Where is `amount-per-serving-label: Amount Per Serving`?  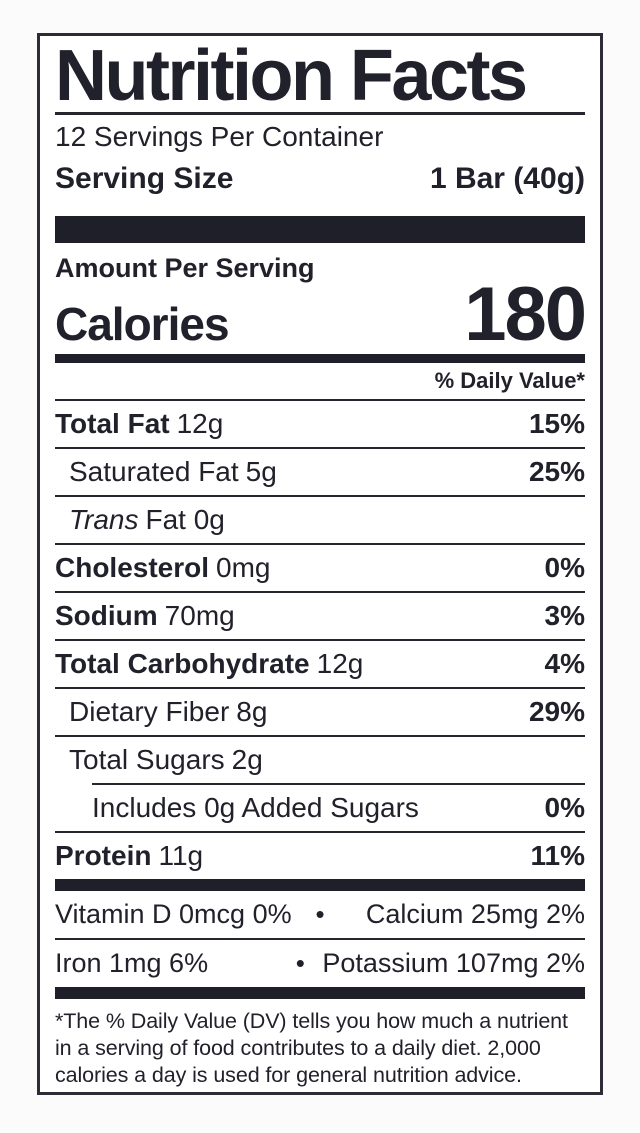
amount-per-serving-label: Amount Per Serving is located at coordinates (185, 268).